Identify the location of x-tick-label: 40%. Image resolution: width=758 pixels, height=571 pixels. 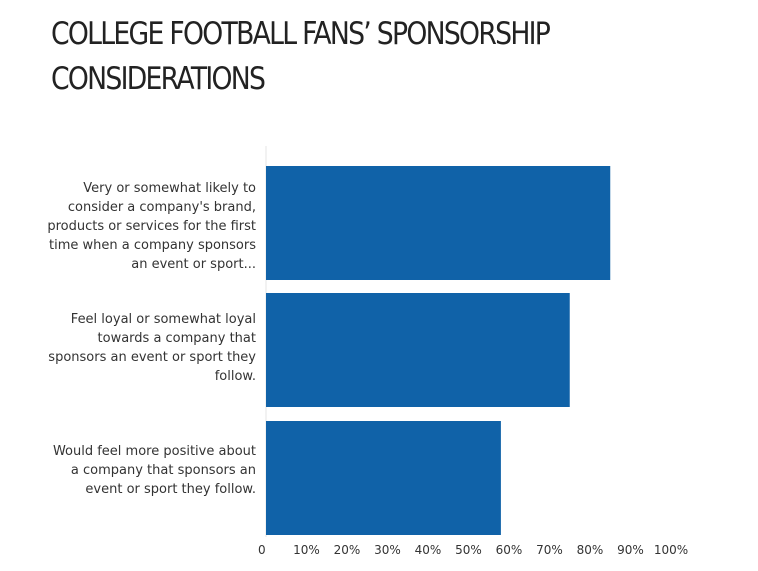
(428, 550).